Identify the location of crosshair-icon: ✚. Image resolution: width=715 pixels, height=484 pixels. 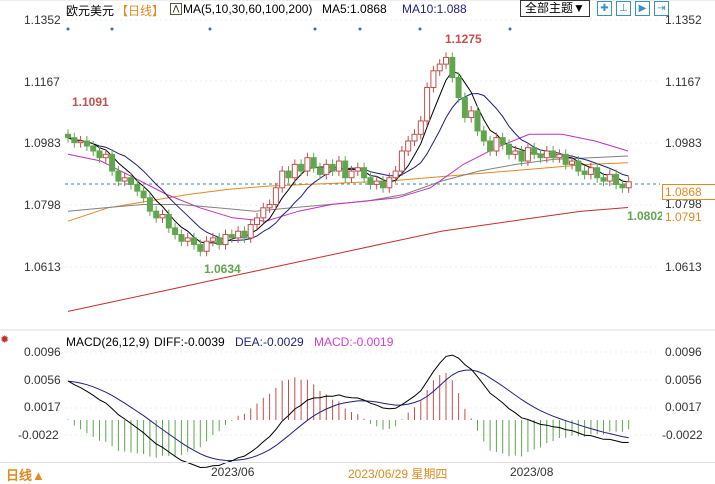
(604, 8).